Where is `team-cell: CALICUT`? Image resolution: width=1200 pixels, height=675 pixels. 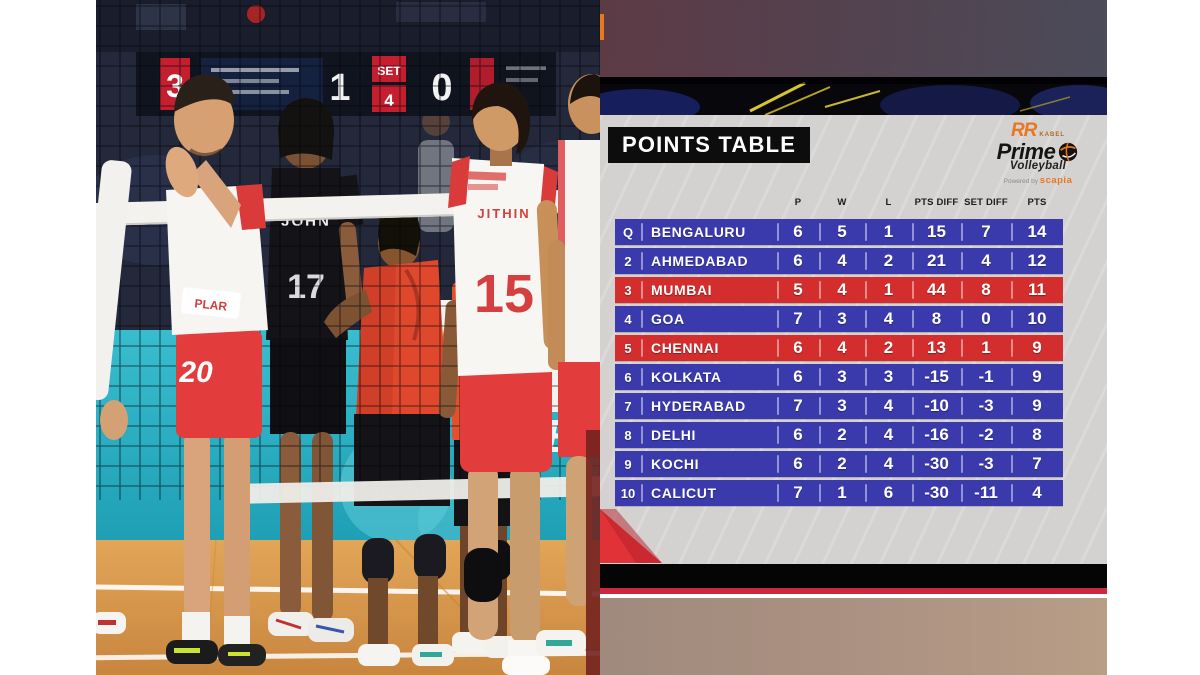
team-cell: CALICUT is located at coordinates (709, 493).